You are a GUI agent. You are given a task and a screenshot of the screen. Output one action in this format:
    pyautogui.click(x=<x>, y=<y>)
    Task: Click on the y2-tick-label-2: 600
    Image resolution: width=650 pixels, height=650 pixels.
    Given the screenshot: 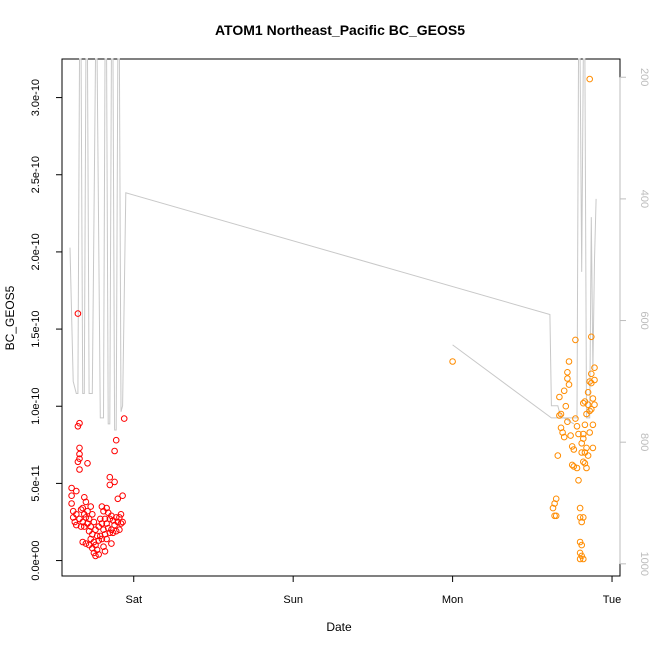 What is the action you would take?
    pyautogui.click(x=644, y=320)
    